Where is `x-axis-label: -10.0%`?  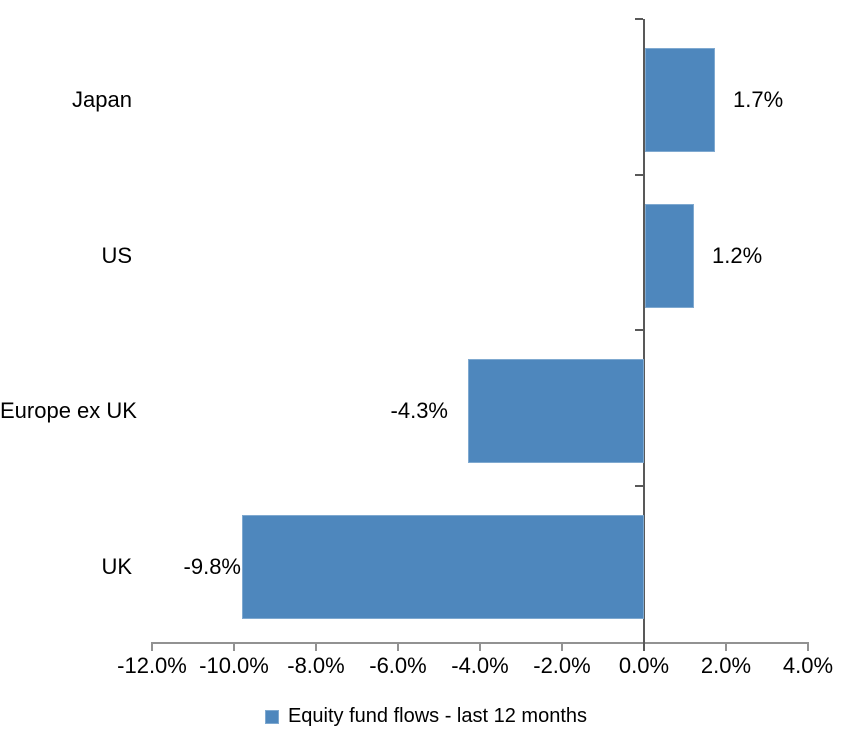 x-axis-label: -10.0% is located at coordinates (234, 665).